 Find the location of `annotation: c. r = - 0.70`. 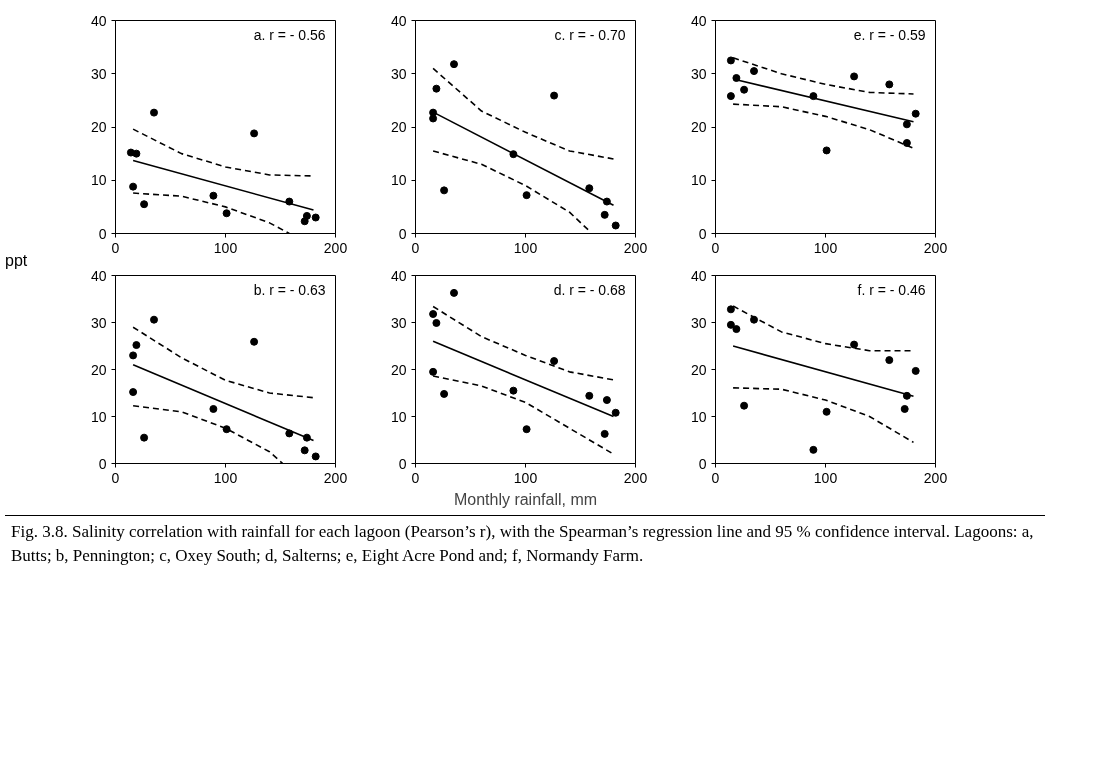

annotation: c. r = - 0.70 is located at coordinates (590, 34).